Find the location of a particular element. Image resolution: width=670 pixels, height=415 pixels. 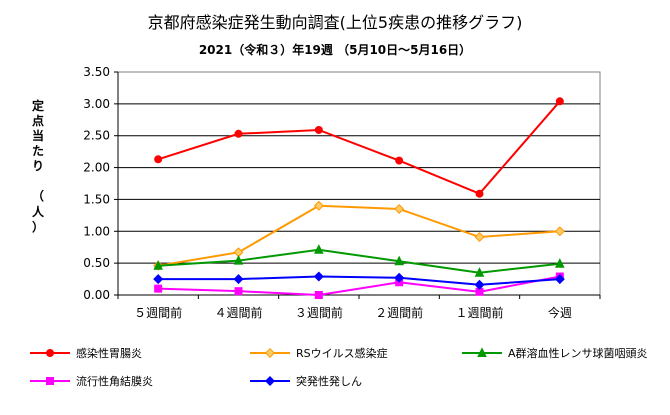

y-tick-label: 3.00 is located at coordinates (96, 104).